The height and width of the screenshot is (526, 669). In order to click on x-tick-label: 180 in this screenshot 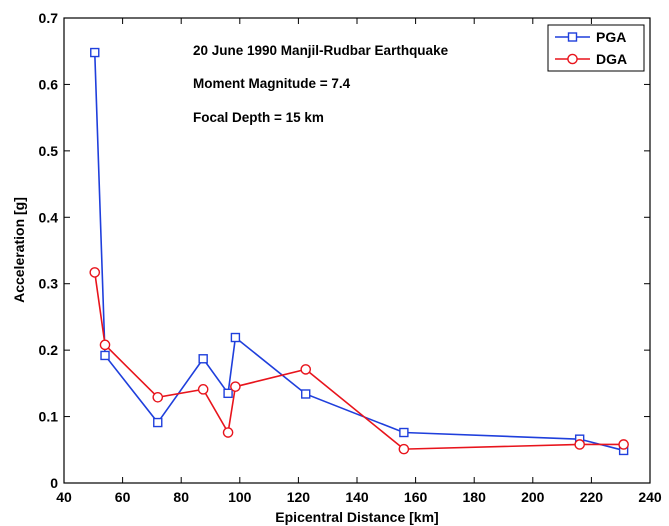, I will do `click(475, 497)`.